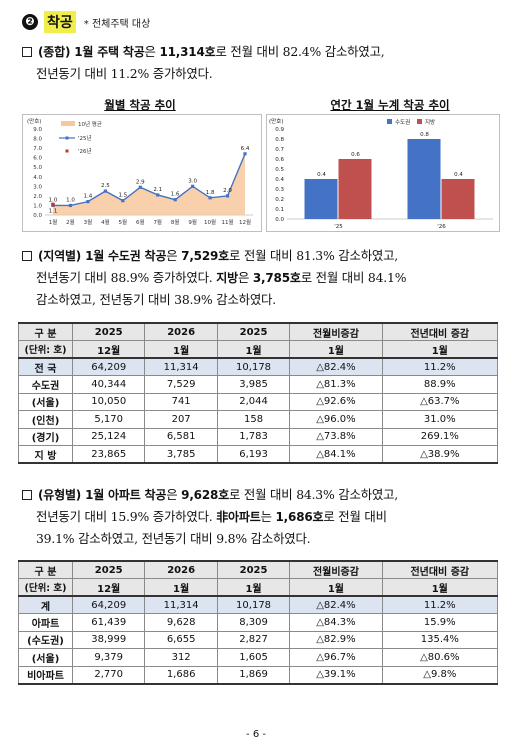  Describe the element at coordinates (45, 436) in the screenshot. I see `table-cell: (경기)` at that location.